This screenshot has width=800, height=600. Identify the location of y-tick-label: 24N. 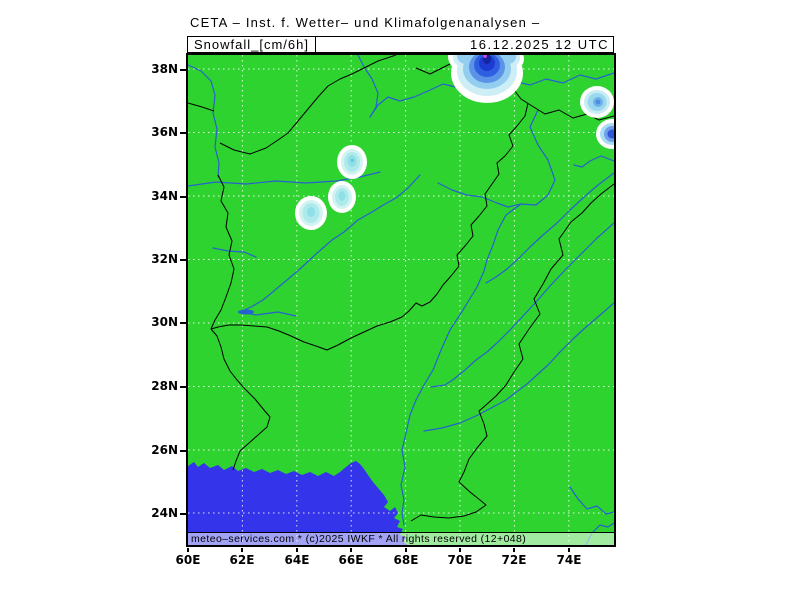
(164, 513).